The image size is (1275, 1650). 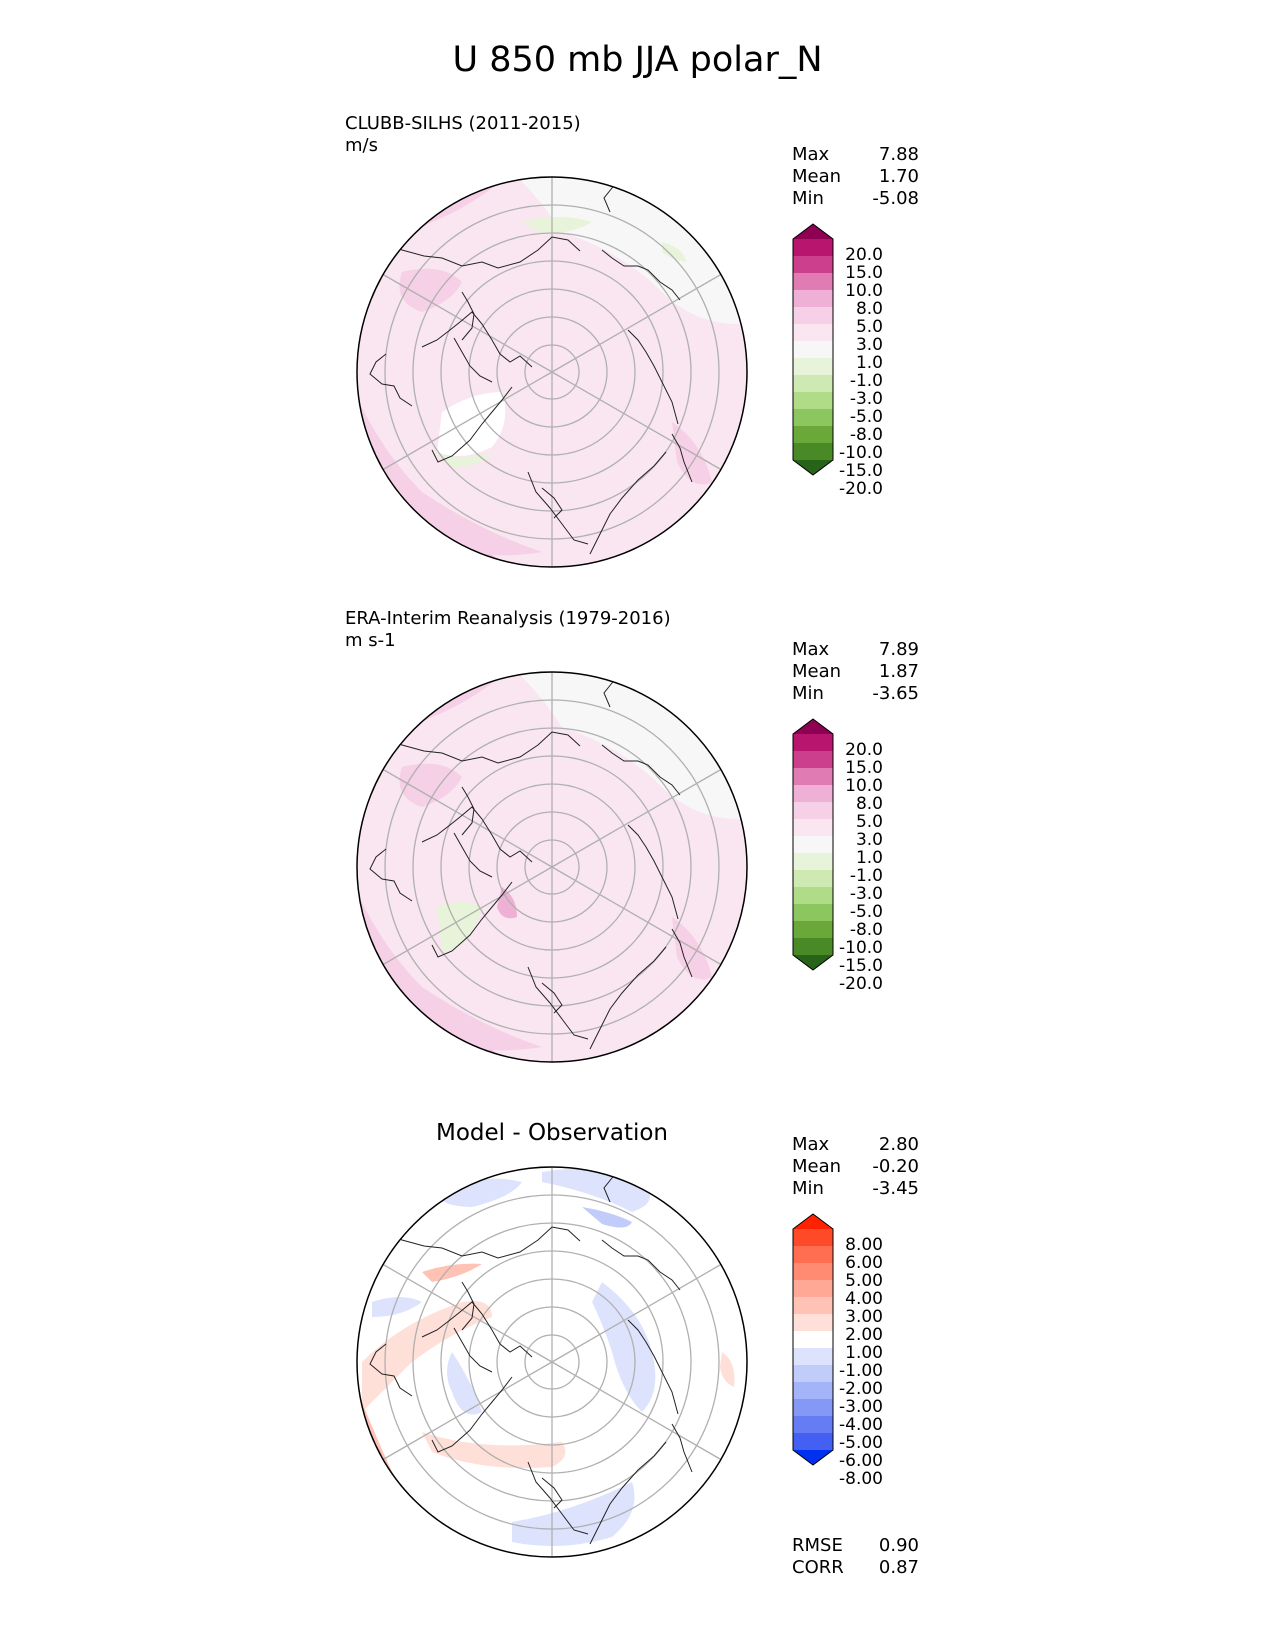 What do you see at coordinates (866, 399) in the screenshot?
I see `colorbar-tick: -3.0` at bounding box center [866, 399].